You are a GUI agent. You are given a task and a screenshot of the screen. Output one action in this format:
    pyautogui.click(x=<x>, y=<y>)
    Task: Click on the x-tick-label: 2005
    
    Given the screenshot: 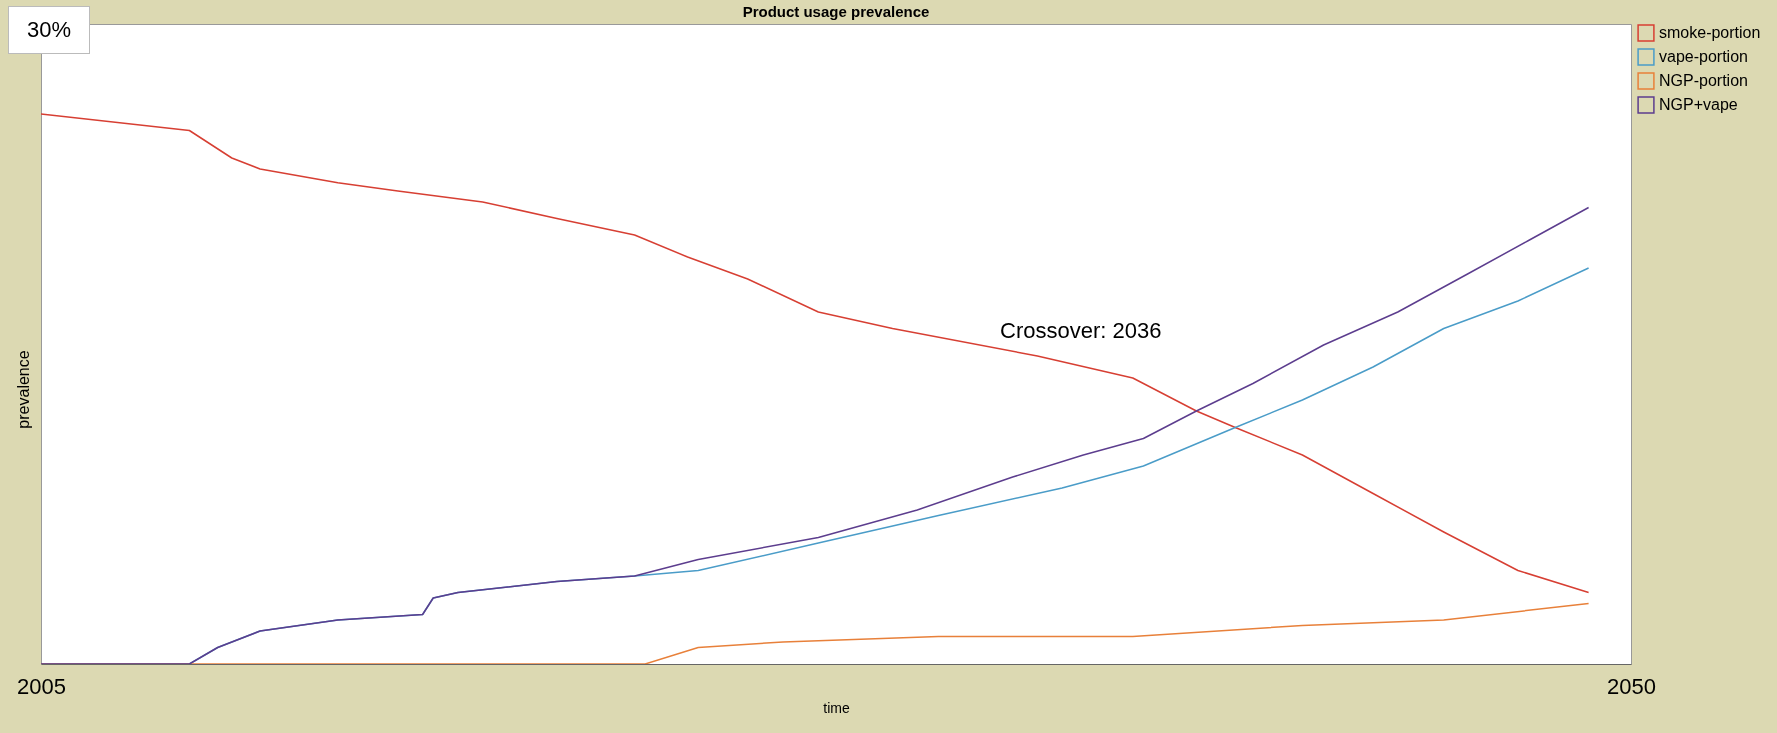 What is the action you would take?
    pyautogui.click(x=41, y=686)
    